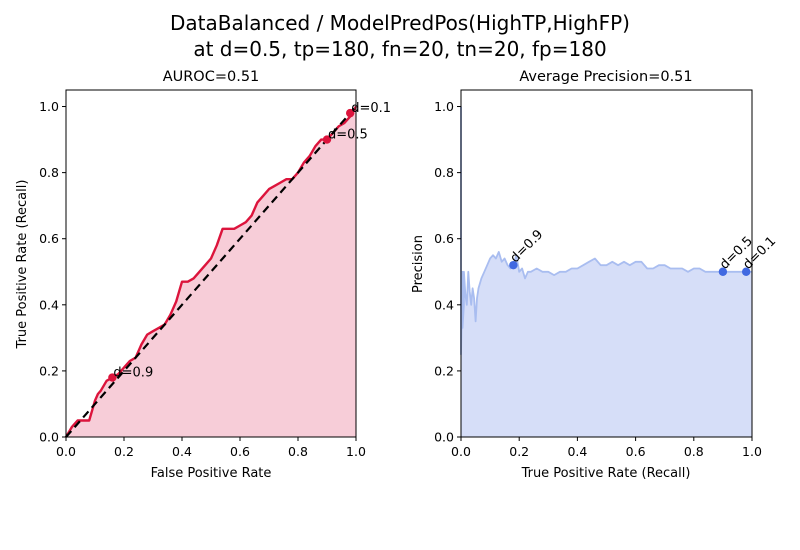 The width and height of the screenshot is (800, 550). Describe the element at coordinates (124, 451) in the screenshot. I see `roc-x-tick-label: 0.2` at that location.